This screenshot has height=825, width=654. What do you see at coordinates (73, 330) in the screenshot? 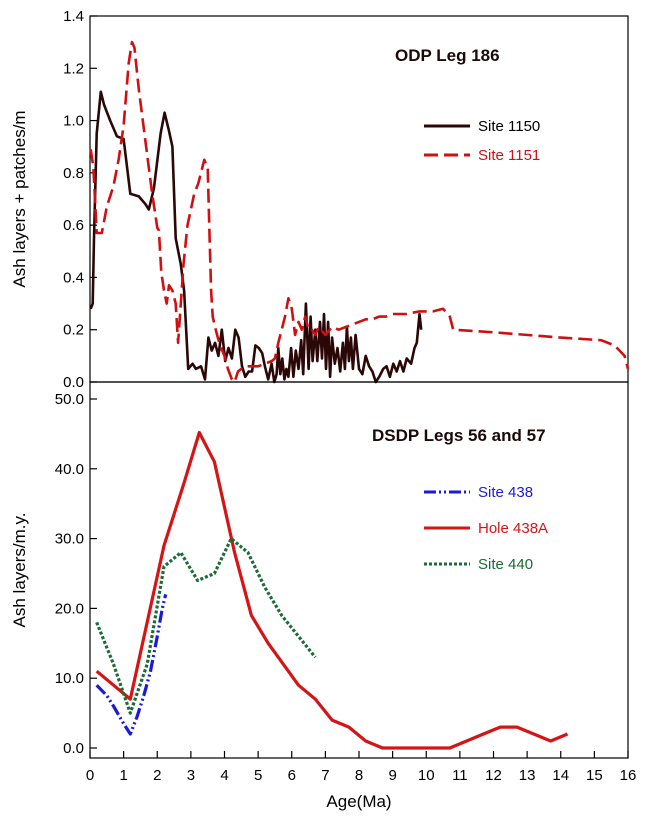
I see `y-tick-label: 0.2` at bounding box center [73, 330].